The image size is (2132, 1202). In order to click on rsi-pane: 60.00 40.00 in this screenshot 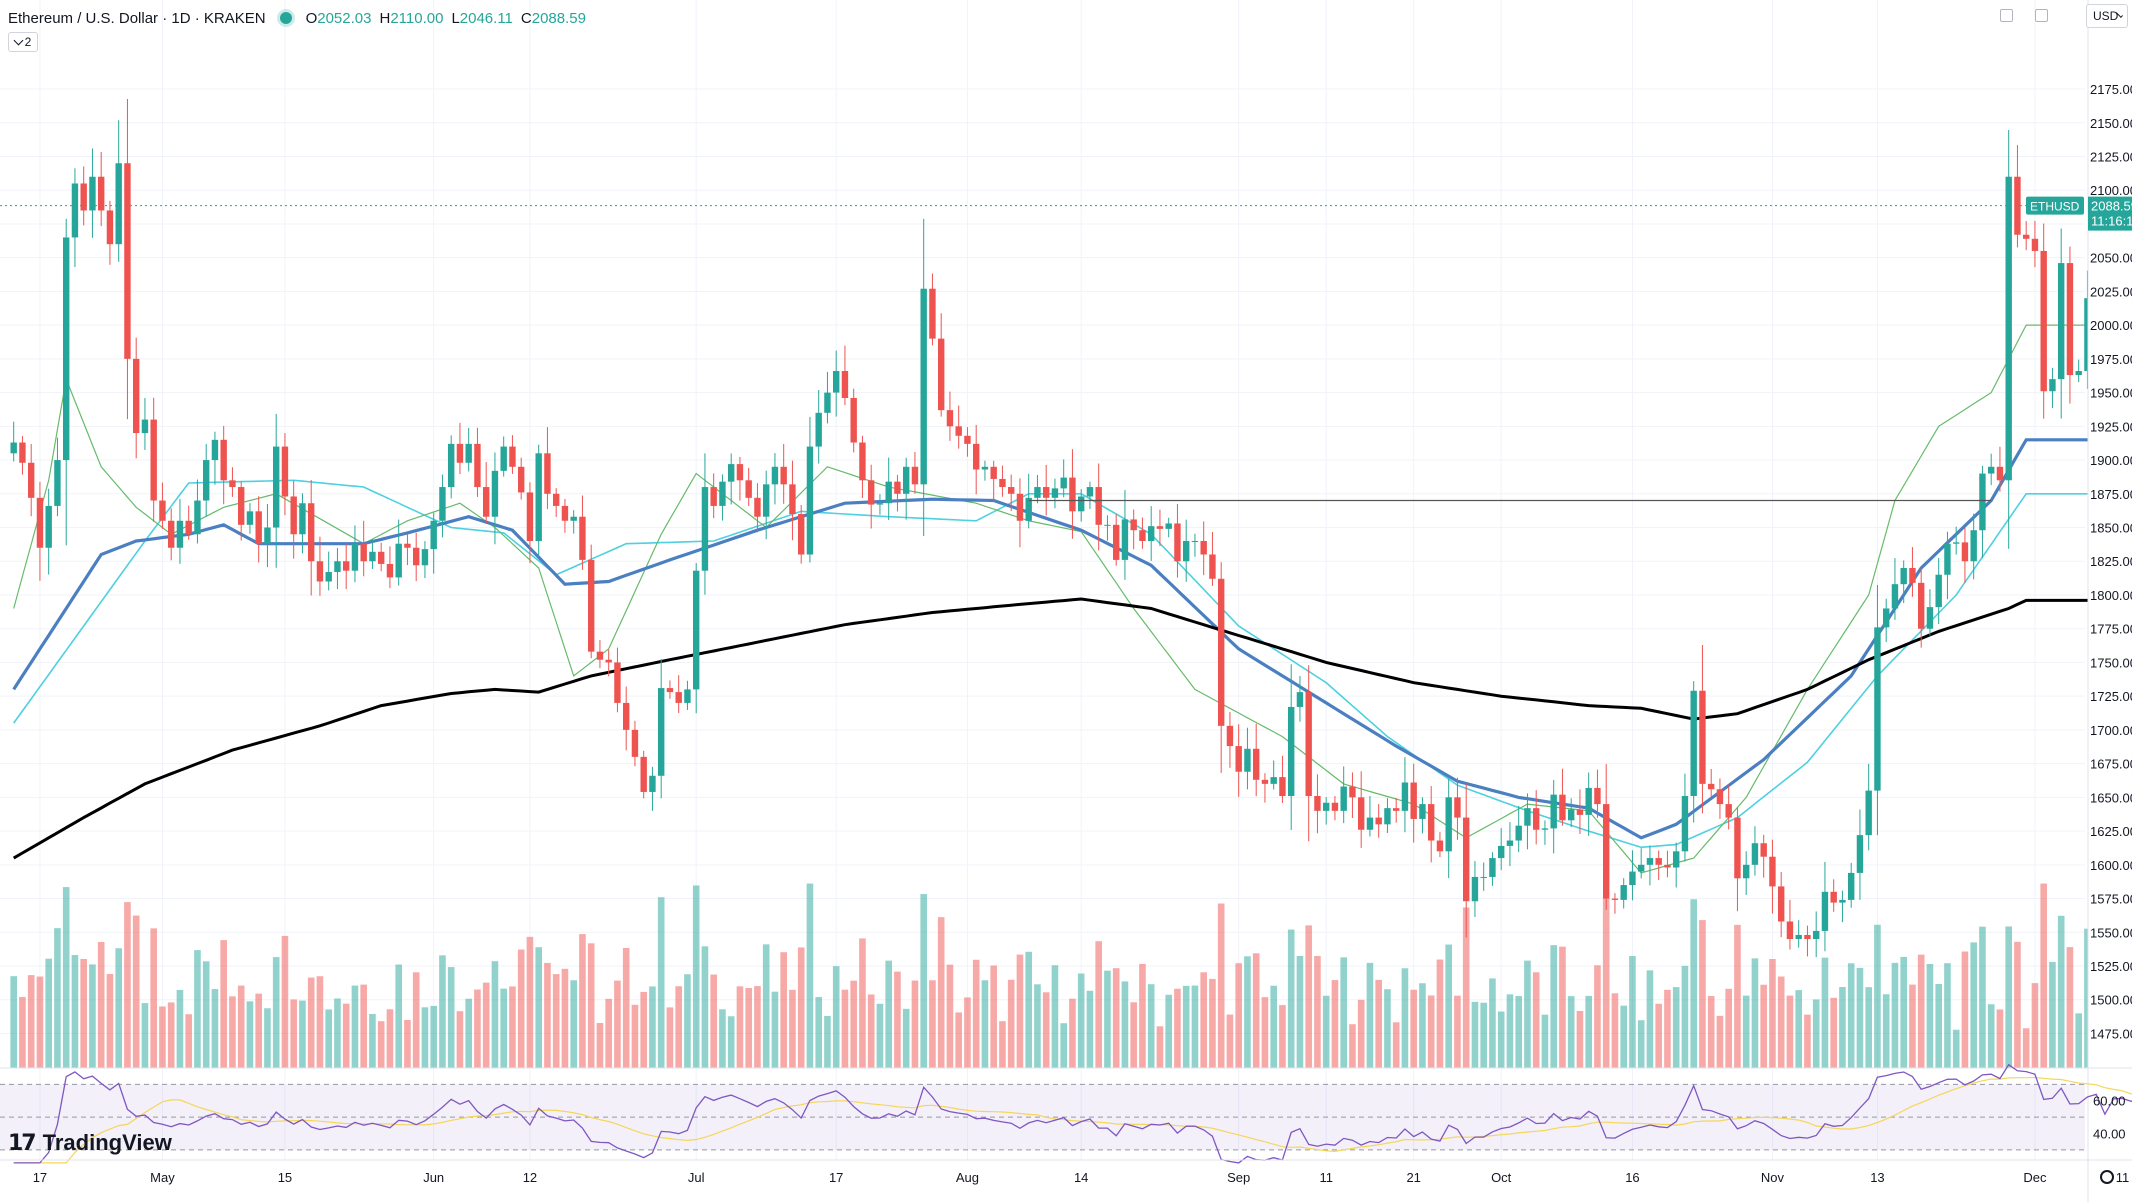, I will do `click(1066, 1113)`.